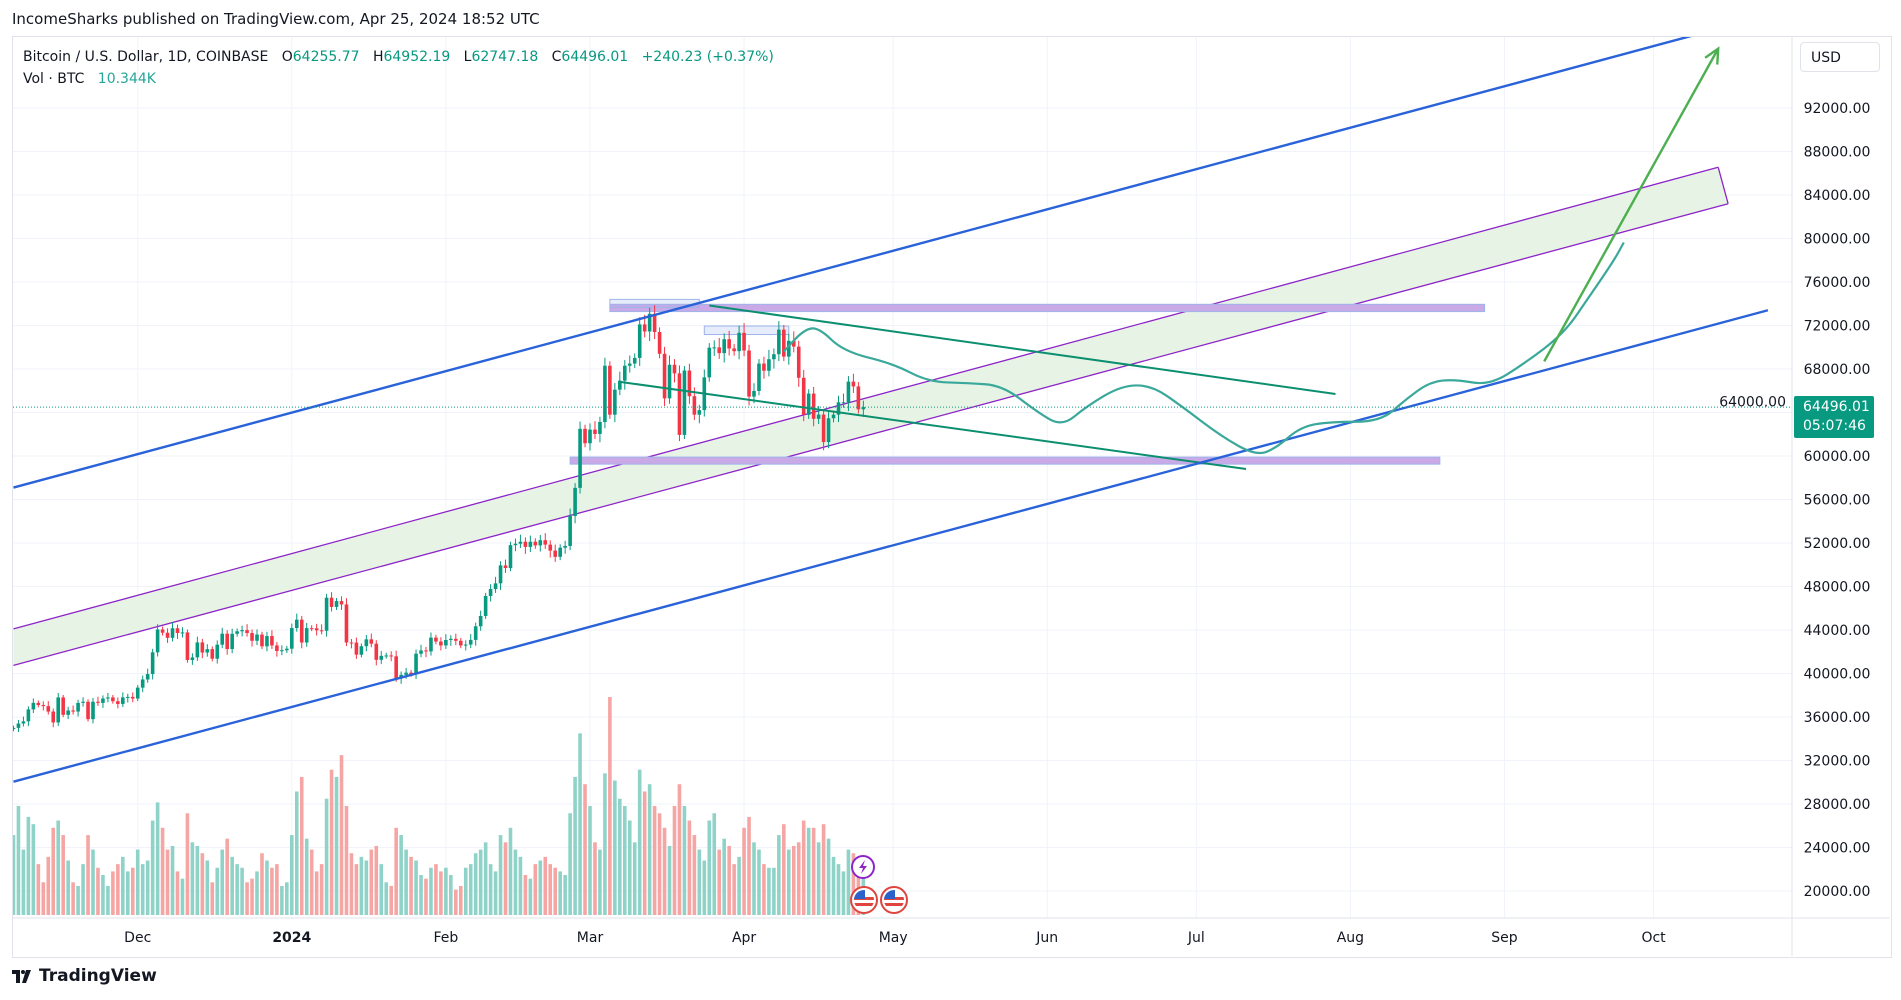 This screenshot has width=1901, height=1000. I want to click on x-tick-label: May, so click(893, 938).